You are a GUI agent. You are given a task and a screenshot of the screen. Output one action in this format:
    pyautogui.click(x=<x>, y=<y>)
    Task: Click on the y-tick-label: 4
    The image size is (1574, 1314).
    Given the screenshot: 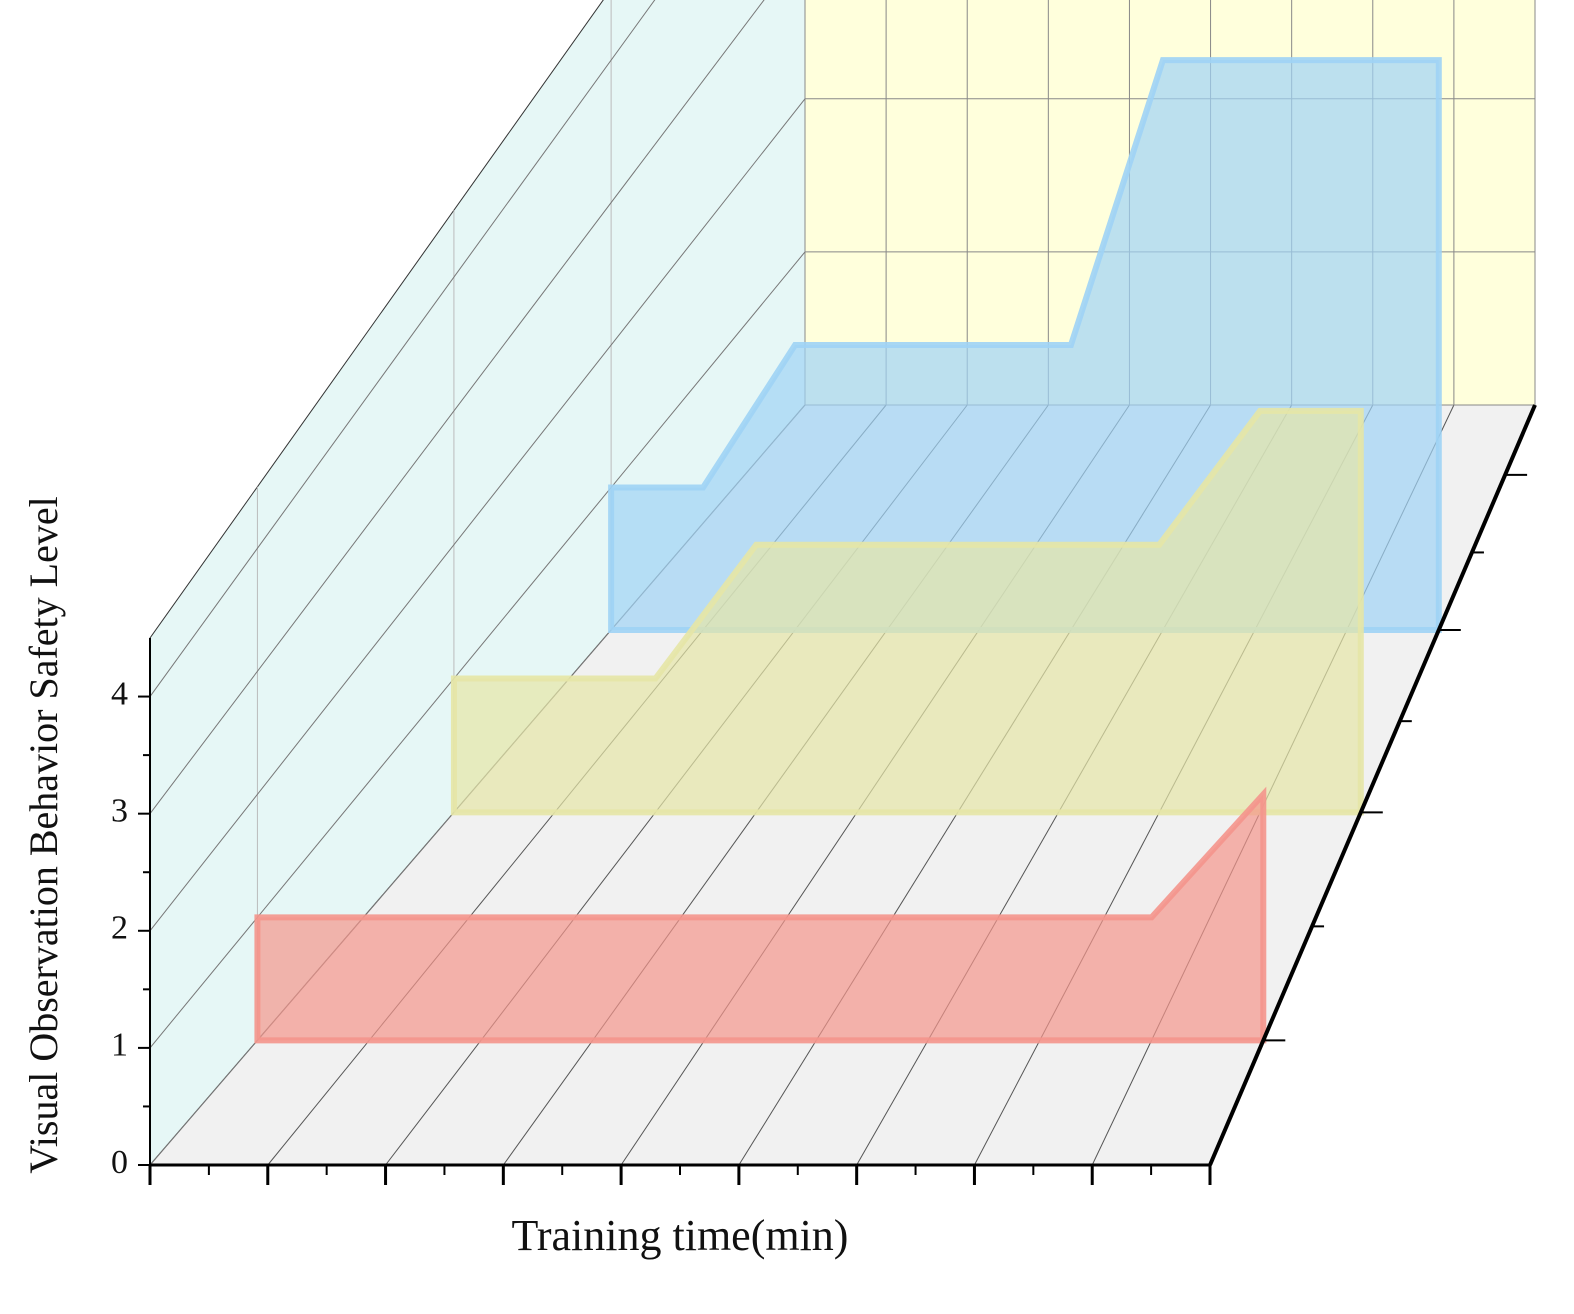 What is the action you would take?
    pyautogui.click(x=119, y=693)
    